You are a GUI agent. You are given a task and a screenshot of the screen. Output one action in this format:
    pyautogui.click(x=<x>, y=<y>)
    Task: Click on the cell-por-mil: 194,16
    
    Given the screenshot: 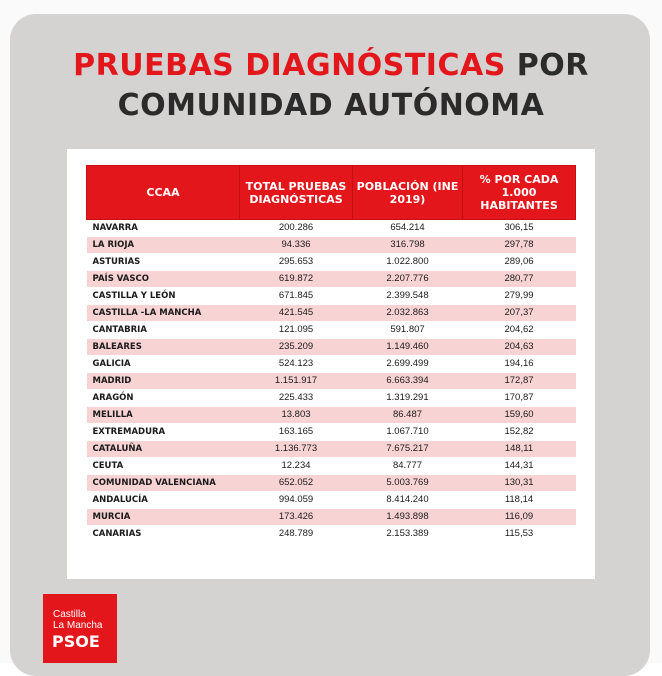 What is the action you would take?
    pyautogui.click(x=519, y=364)
    